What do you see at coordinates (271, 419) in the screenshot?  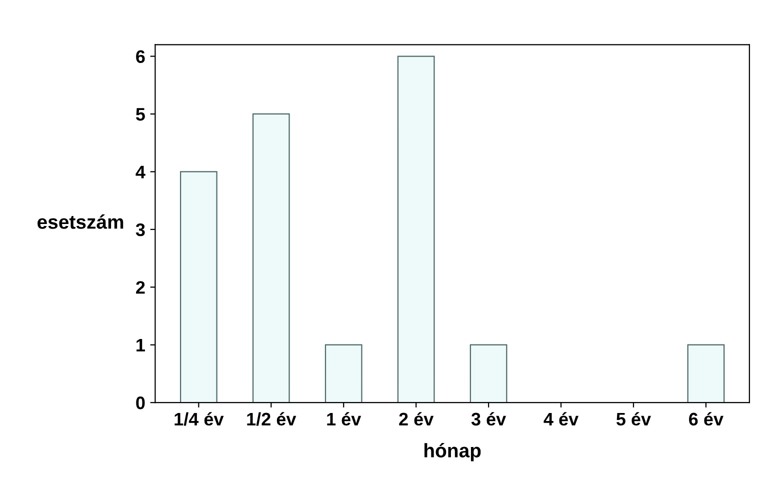 I see `x-tick-label: 1/2 év` at bounding box center [271, 419].